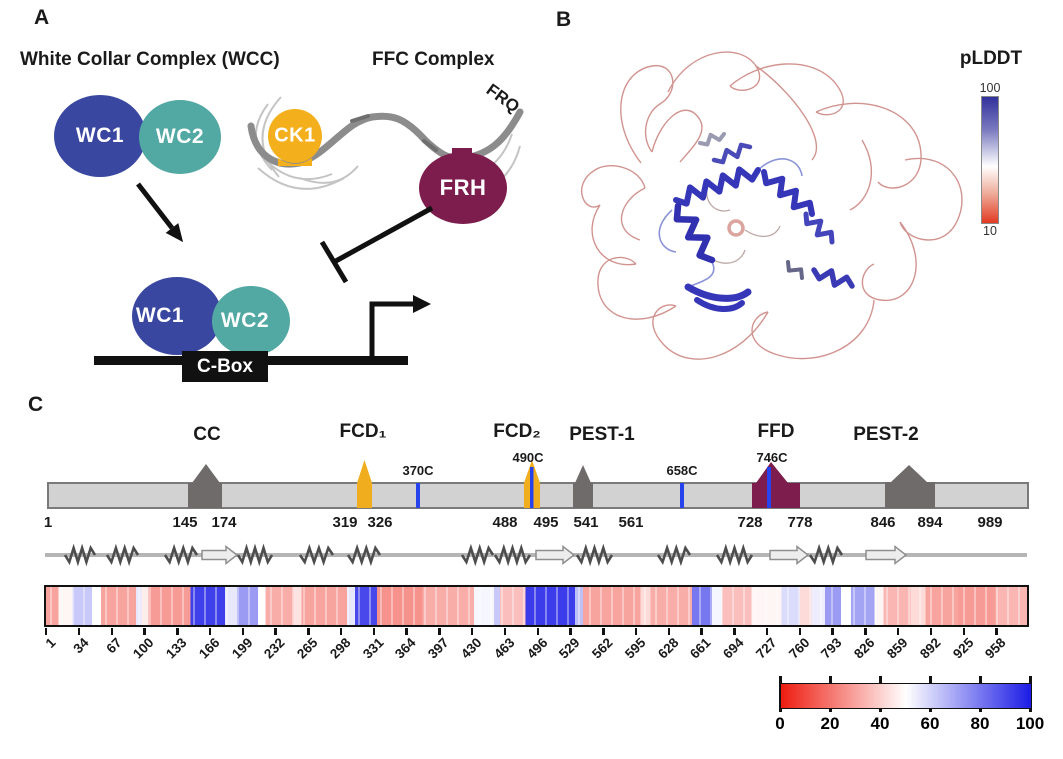 This screenshot has width=1063, height=759. What do you see at coordinates (42, 17) in the screenshot?
I see `panel-a-label: A` at bounding box center [42, 17].